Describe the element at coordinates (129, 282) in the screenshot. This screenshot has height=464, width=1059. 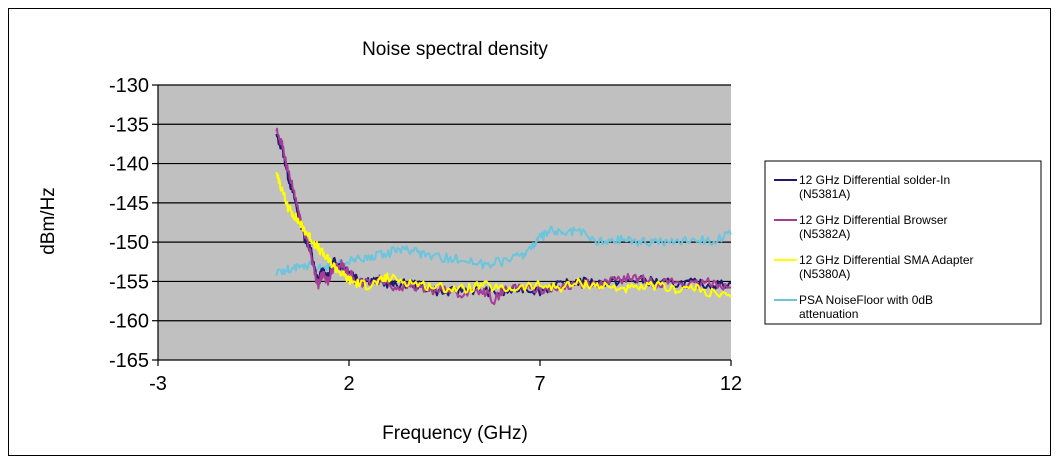
I see `y-tick-label: -155` at that location.